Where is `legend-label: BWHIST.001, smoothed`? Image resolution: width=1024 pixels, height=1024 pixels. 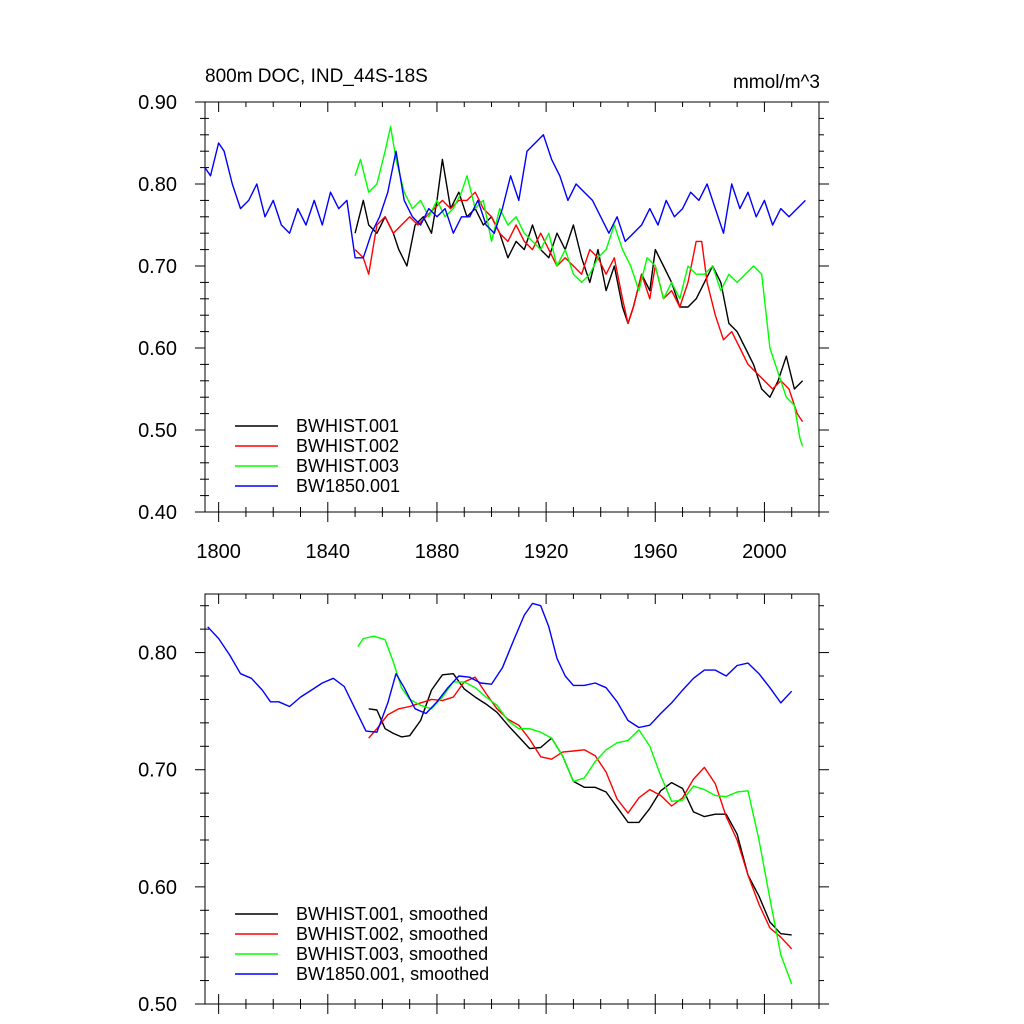 legend-label: BWHIST.001, smoothed is located at coordinates (392, 914).